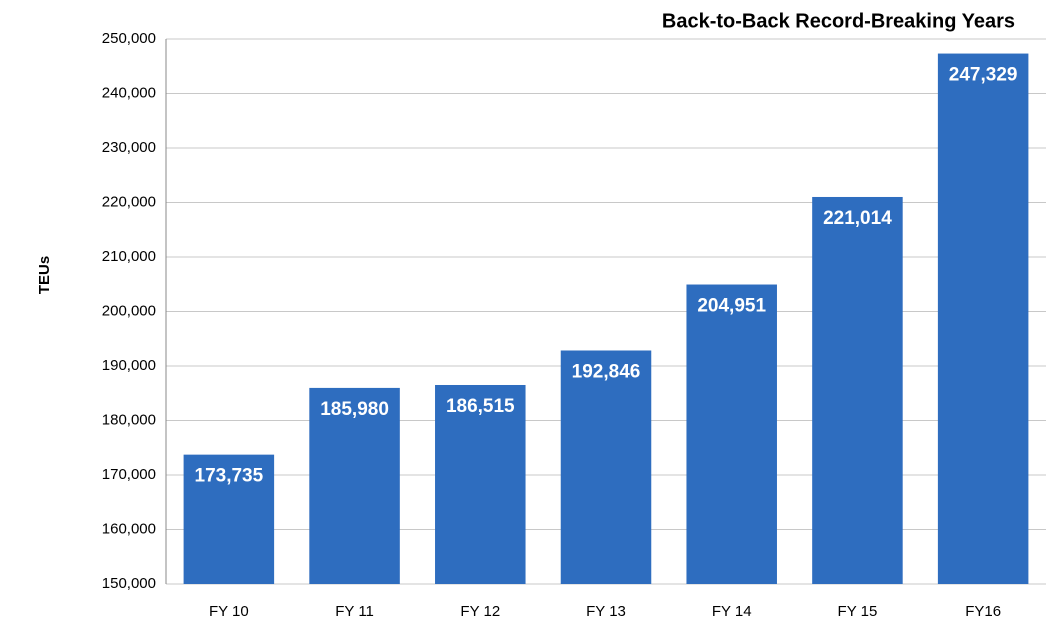 The image size is (1051, 626). I want to click on value-label: 204,951, so click(731, 306).